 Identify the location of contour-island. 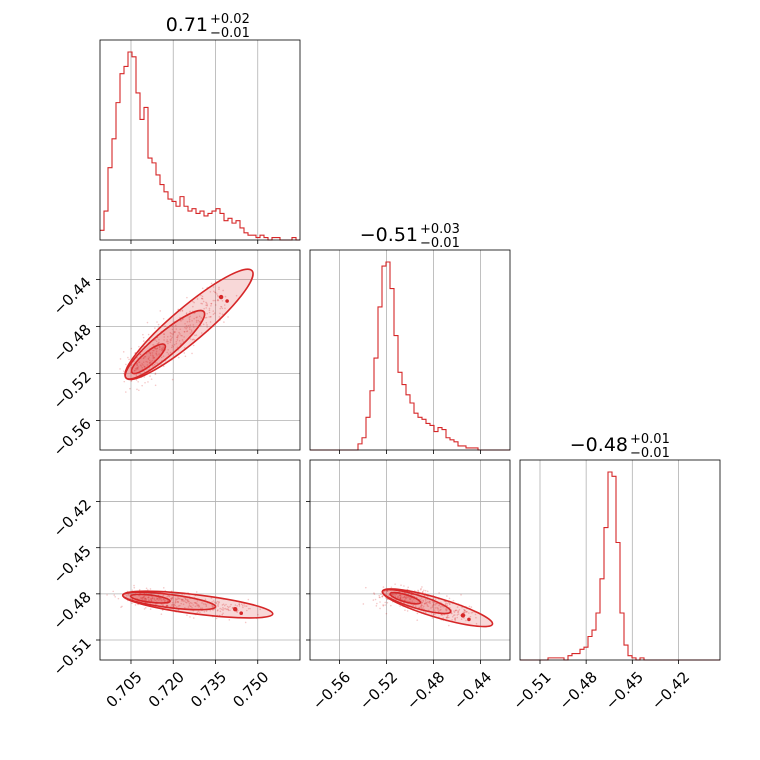
(241, 613).